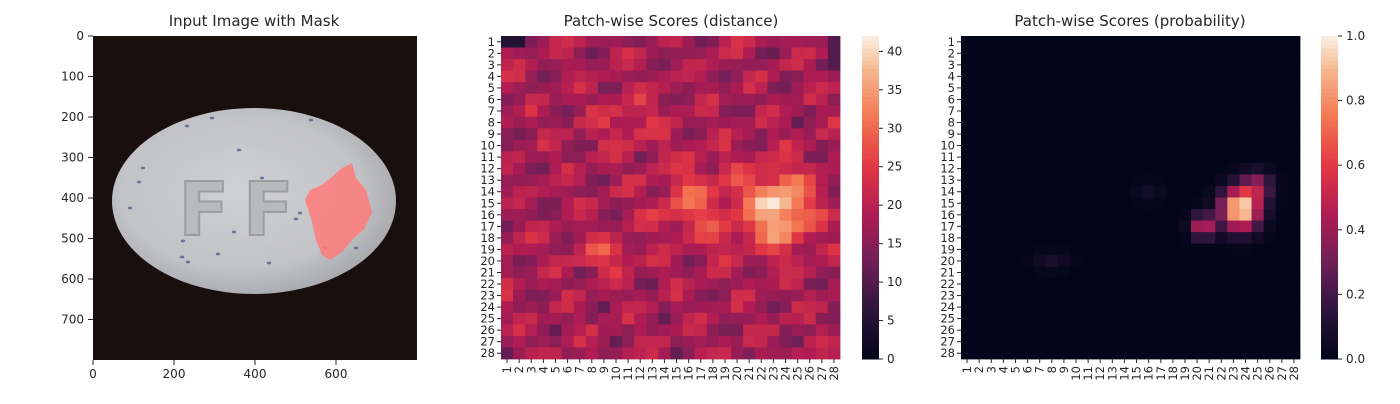 The width and height of the screenshot is (1400, 404). I want to click on row-label: 11, so click(947, 157).